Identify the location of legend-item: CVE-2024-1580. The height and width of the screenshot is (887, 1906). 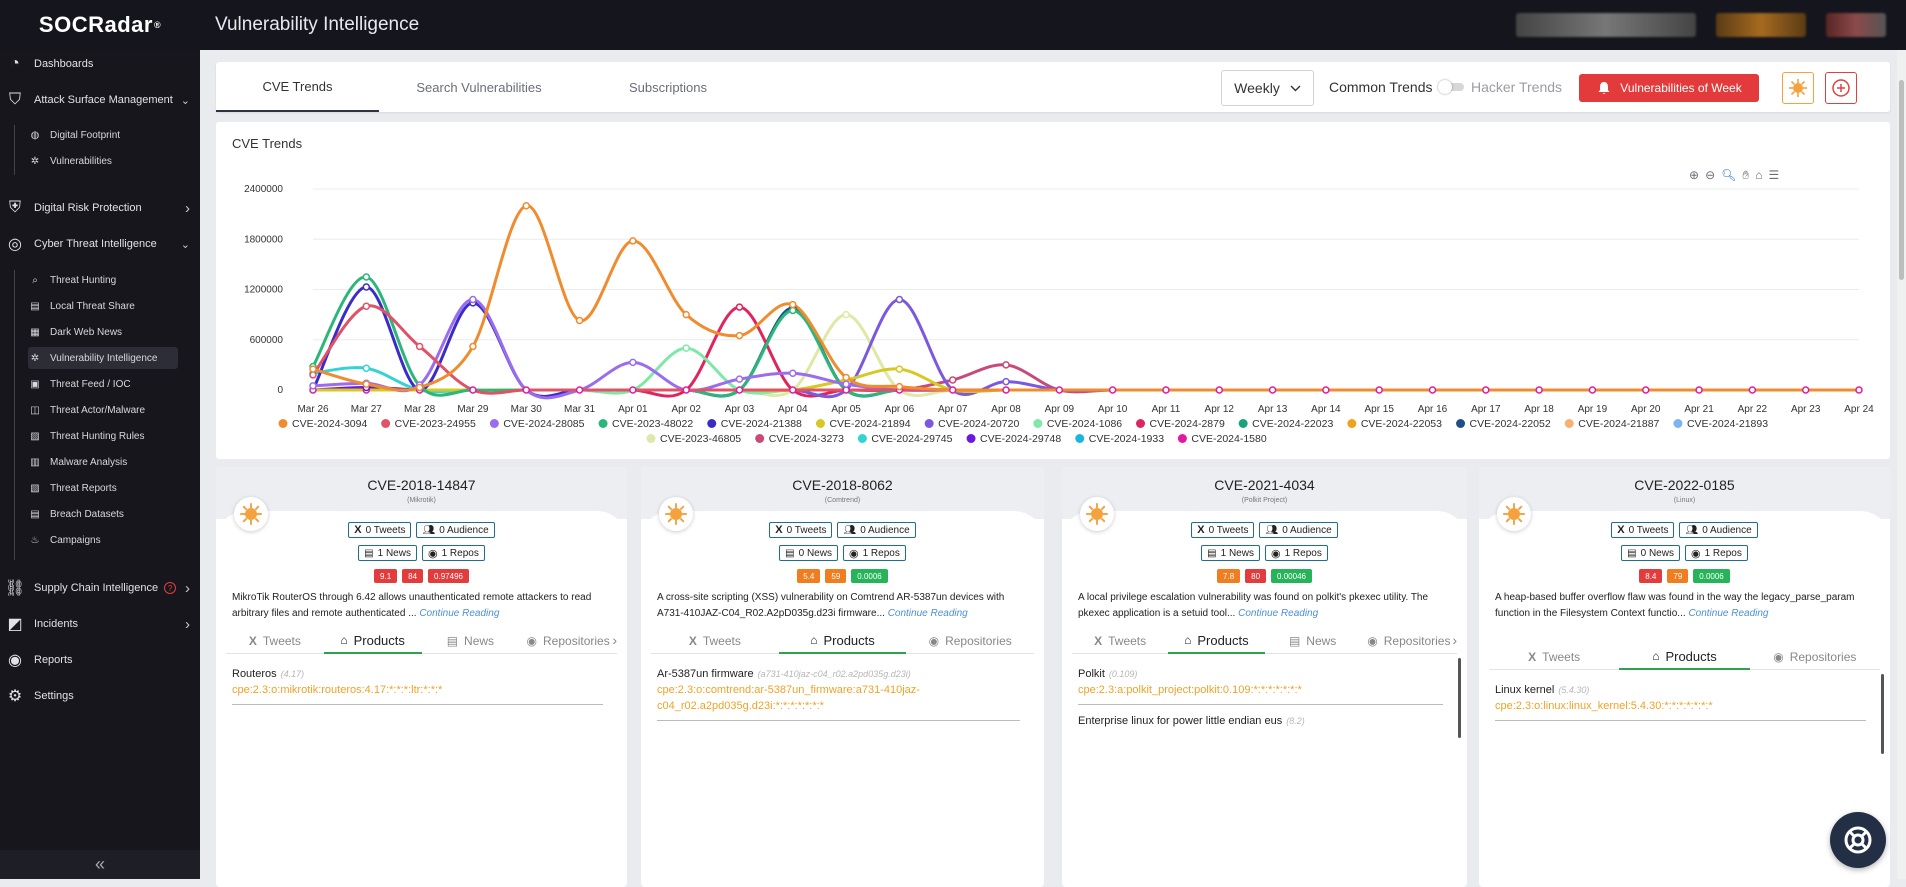
(1222, 439).